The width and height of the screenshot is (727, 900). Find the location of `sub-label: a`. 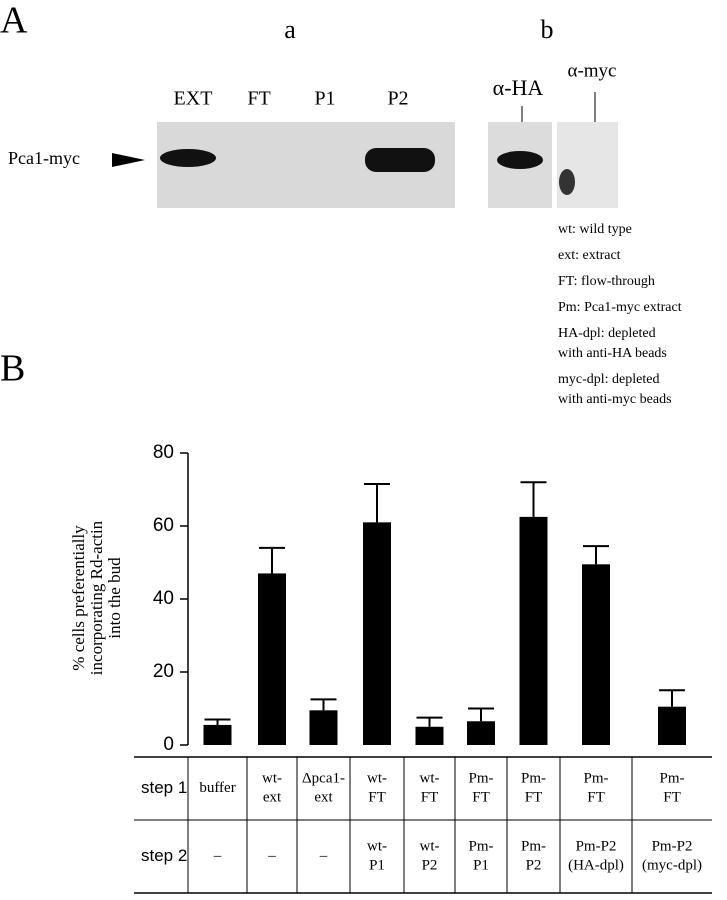

sub-label: a is located at coordinates (290, 29).